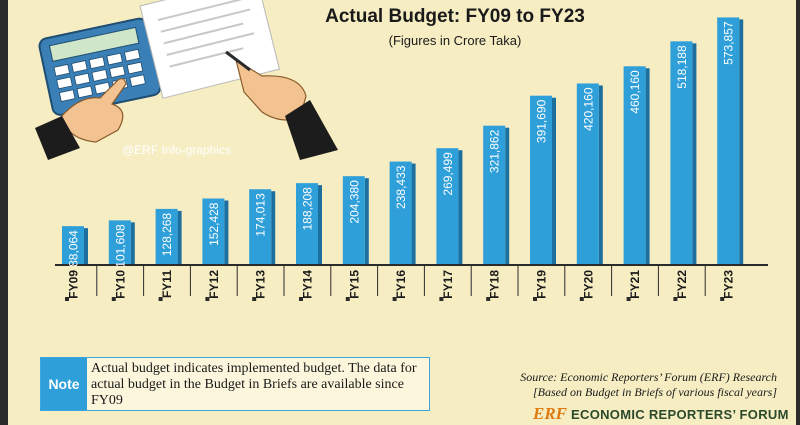 The height and width of the screenshot is (425, 800). What do you see at coordinates (694, 153) in the screenshot?
I see `bar-side-FY22` at bounding box center [694, 153].